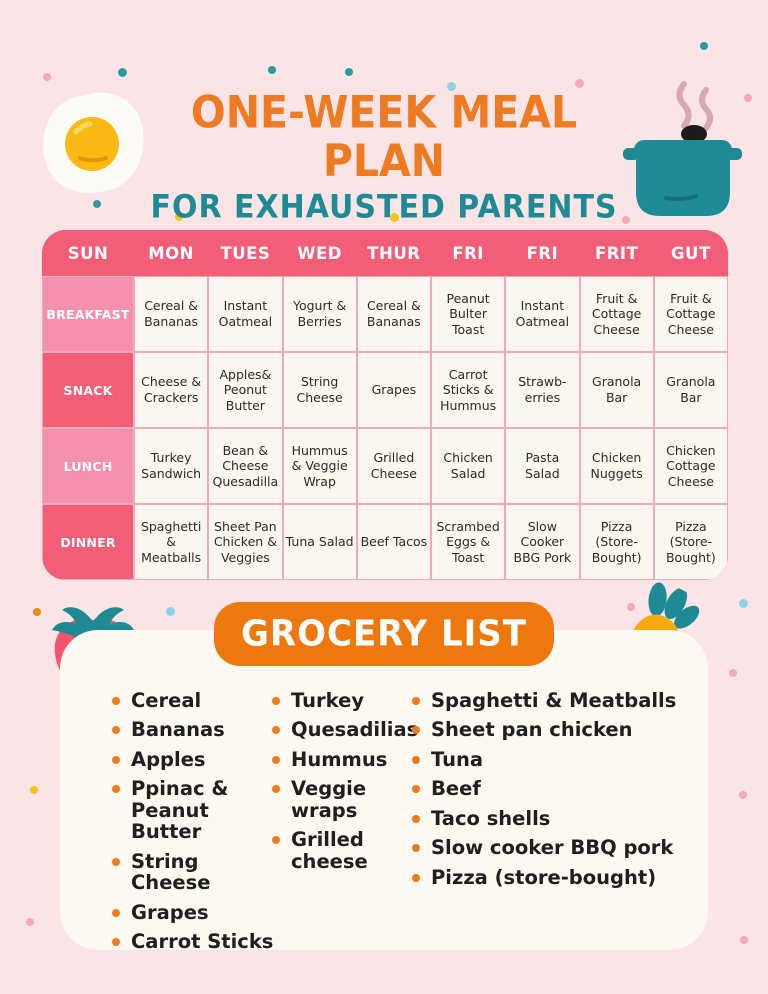 The image size is (768, 994). I want to click on grocery-list-title: GROCERY LIST, so click(384, 634).